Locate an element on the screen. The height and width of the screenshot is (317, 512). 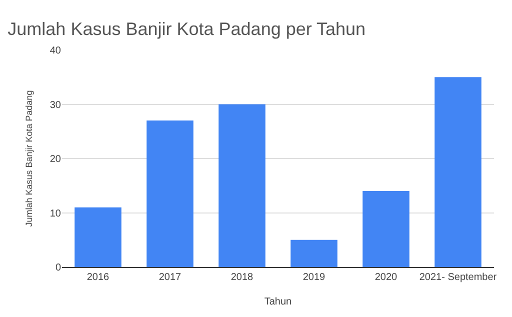
x-tick-label: 2021- September is located at coordinates (458, 277).